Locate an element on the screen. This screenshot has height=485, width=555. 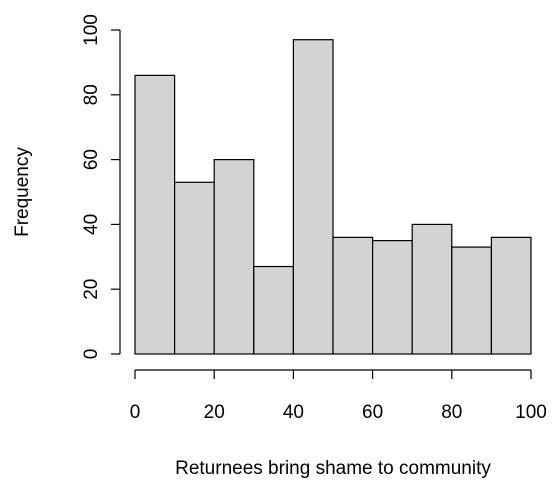
x-tick-label: 0 is located at coordinates (135, 412).